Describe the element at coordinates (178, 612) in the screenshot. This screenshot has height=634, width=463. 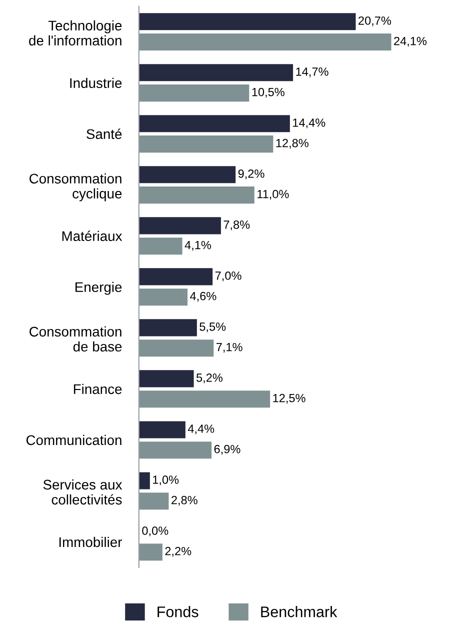
I see `legend-label: Fonds` at that location.